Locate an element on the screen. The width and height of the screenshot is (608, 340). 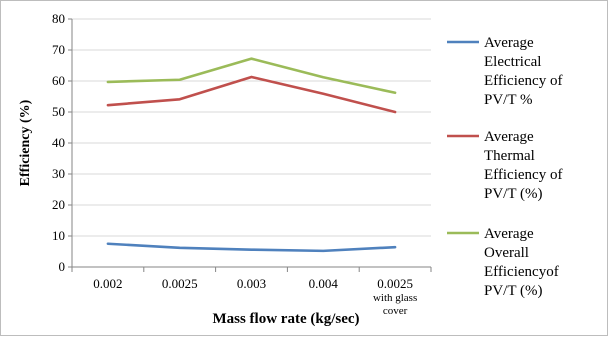
y-tick-label: 20 is located at coordinates (58, 204).